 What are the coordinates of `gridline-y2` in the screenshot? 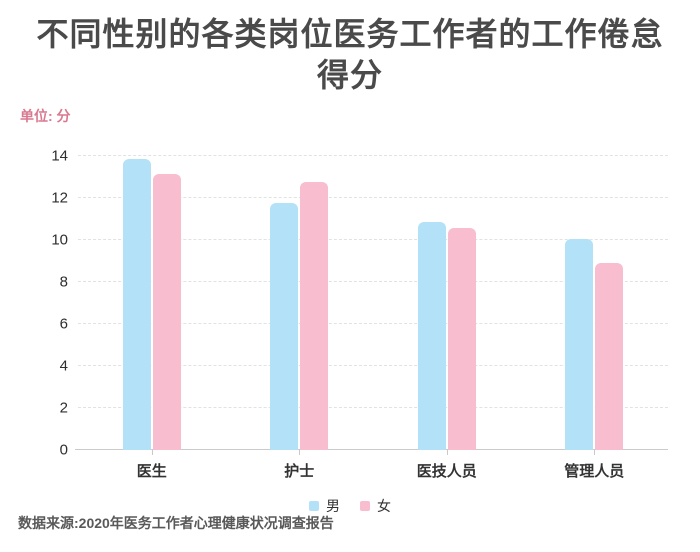 It's located at (373, 407).